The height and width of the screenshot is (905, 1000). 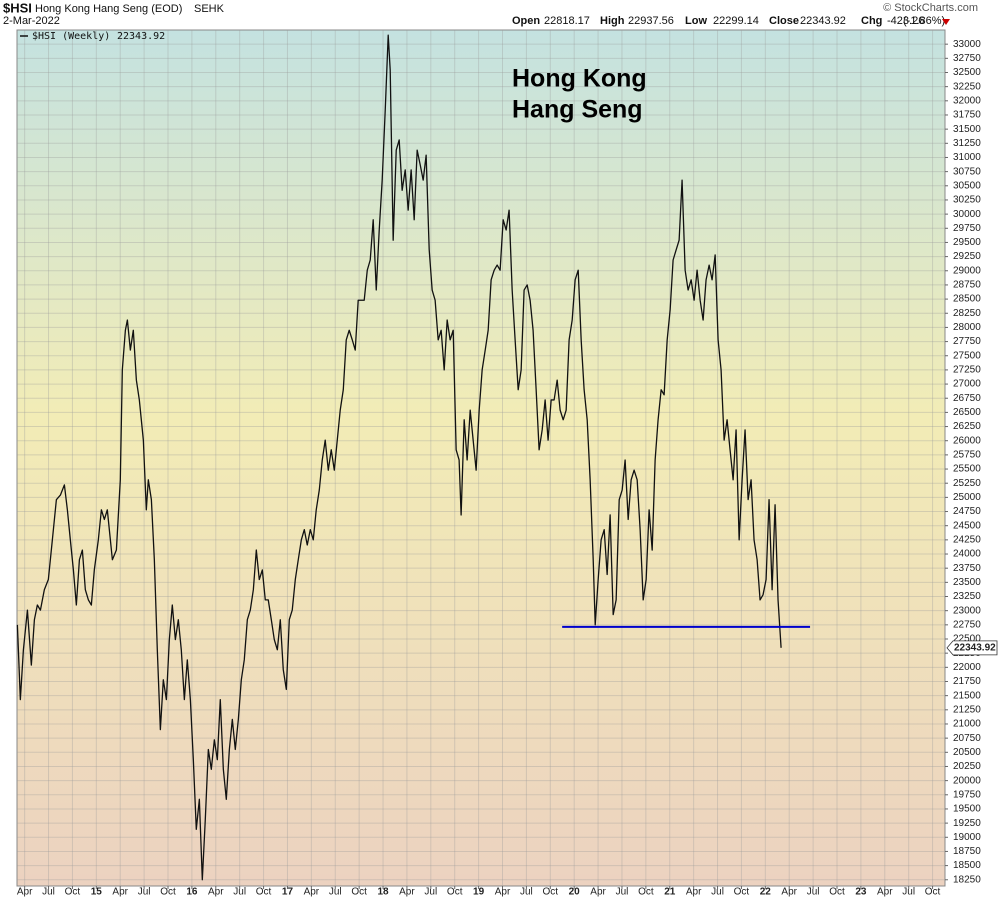 What do you see at coordinates (967, 171) in the screenshot?
I see `y-tick-label: 30750` at bounding box center [967, 171].